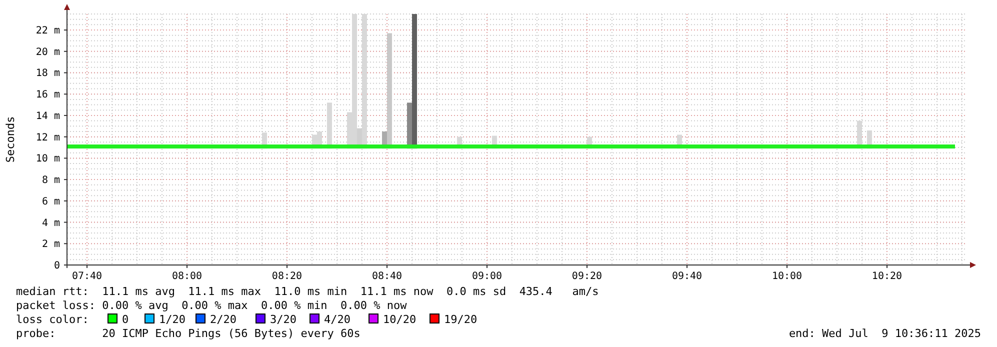 The width and height of the screenshot is (997, 347). I want to click on y-tick-label: 22 m, so click(48, 31).